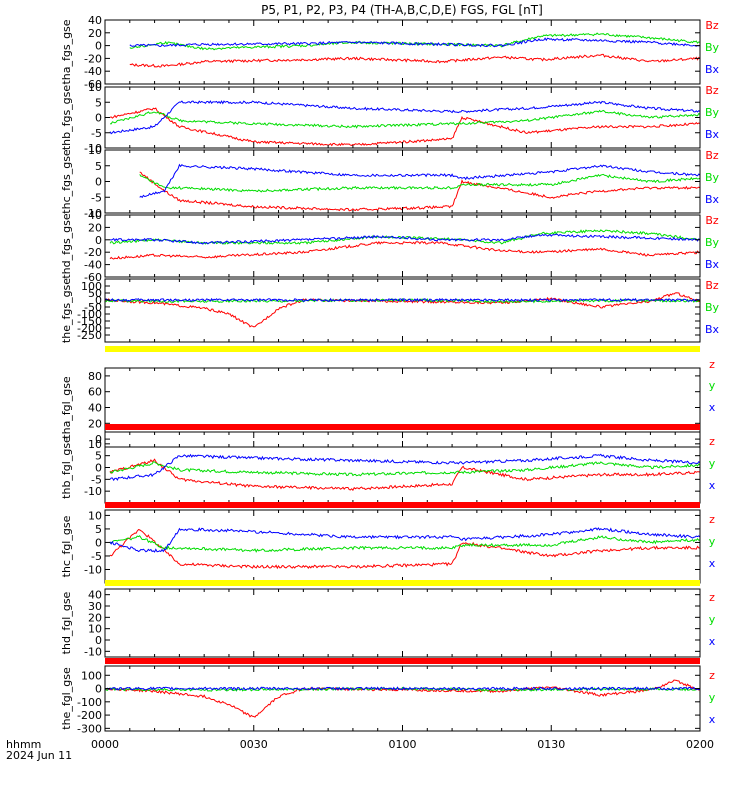  I want to click on series-z-line, so click(404, 475).